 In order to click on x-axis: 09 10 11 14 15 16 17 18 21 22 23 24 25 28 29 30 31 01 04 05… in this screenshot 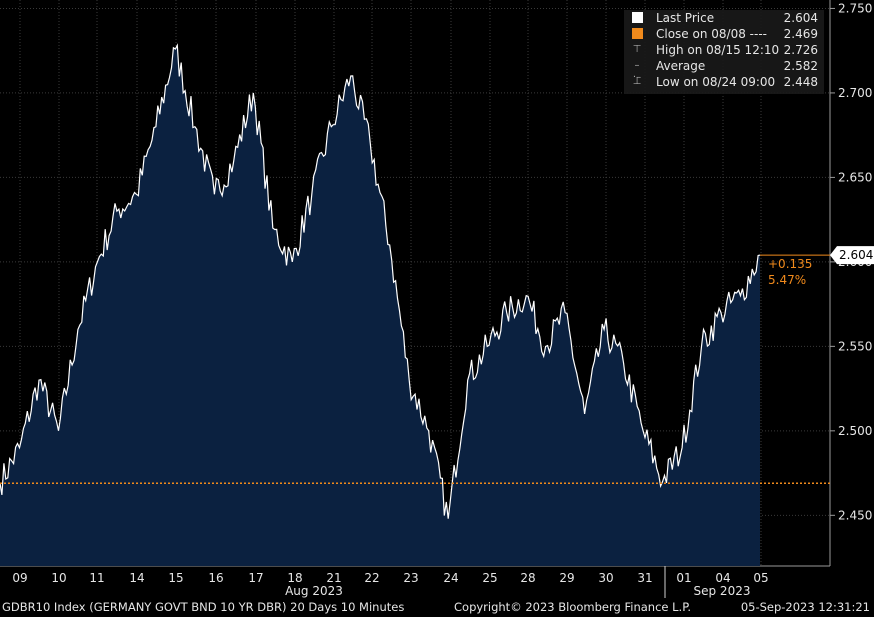, I will do `click(390, 582)`.